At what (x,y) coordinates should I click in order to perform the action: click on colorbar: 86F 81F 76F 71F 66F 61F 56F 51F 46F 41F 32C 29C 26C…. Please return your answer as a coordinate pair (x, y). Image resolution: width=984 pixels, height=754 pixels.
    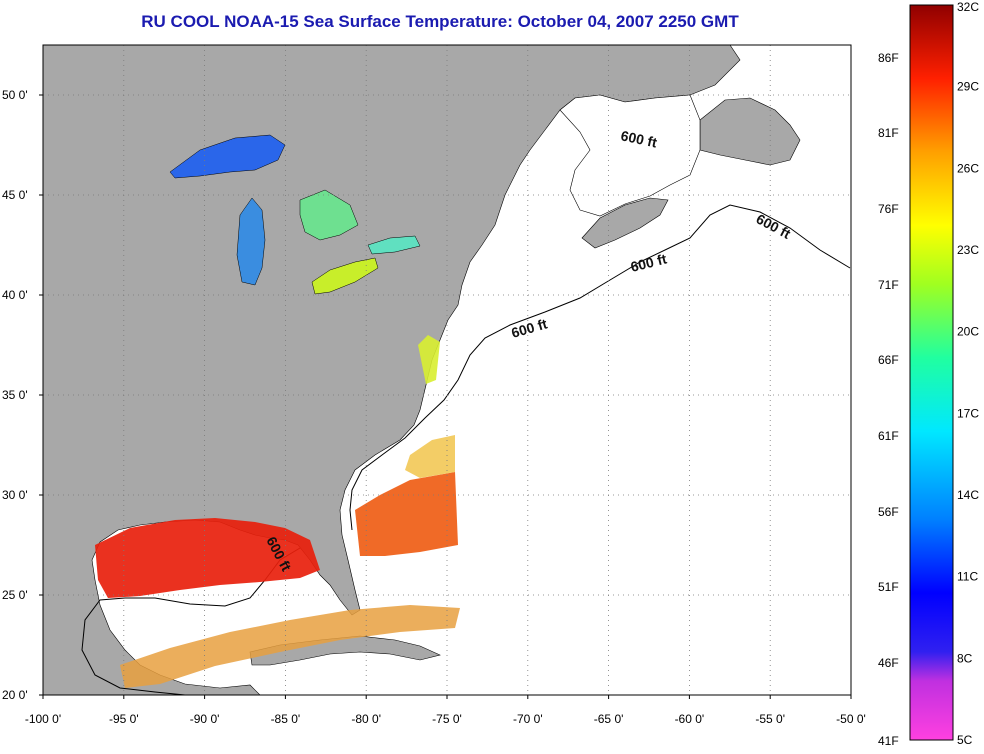
    Looking at the image, I should click on (928, 374).